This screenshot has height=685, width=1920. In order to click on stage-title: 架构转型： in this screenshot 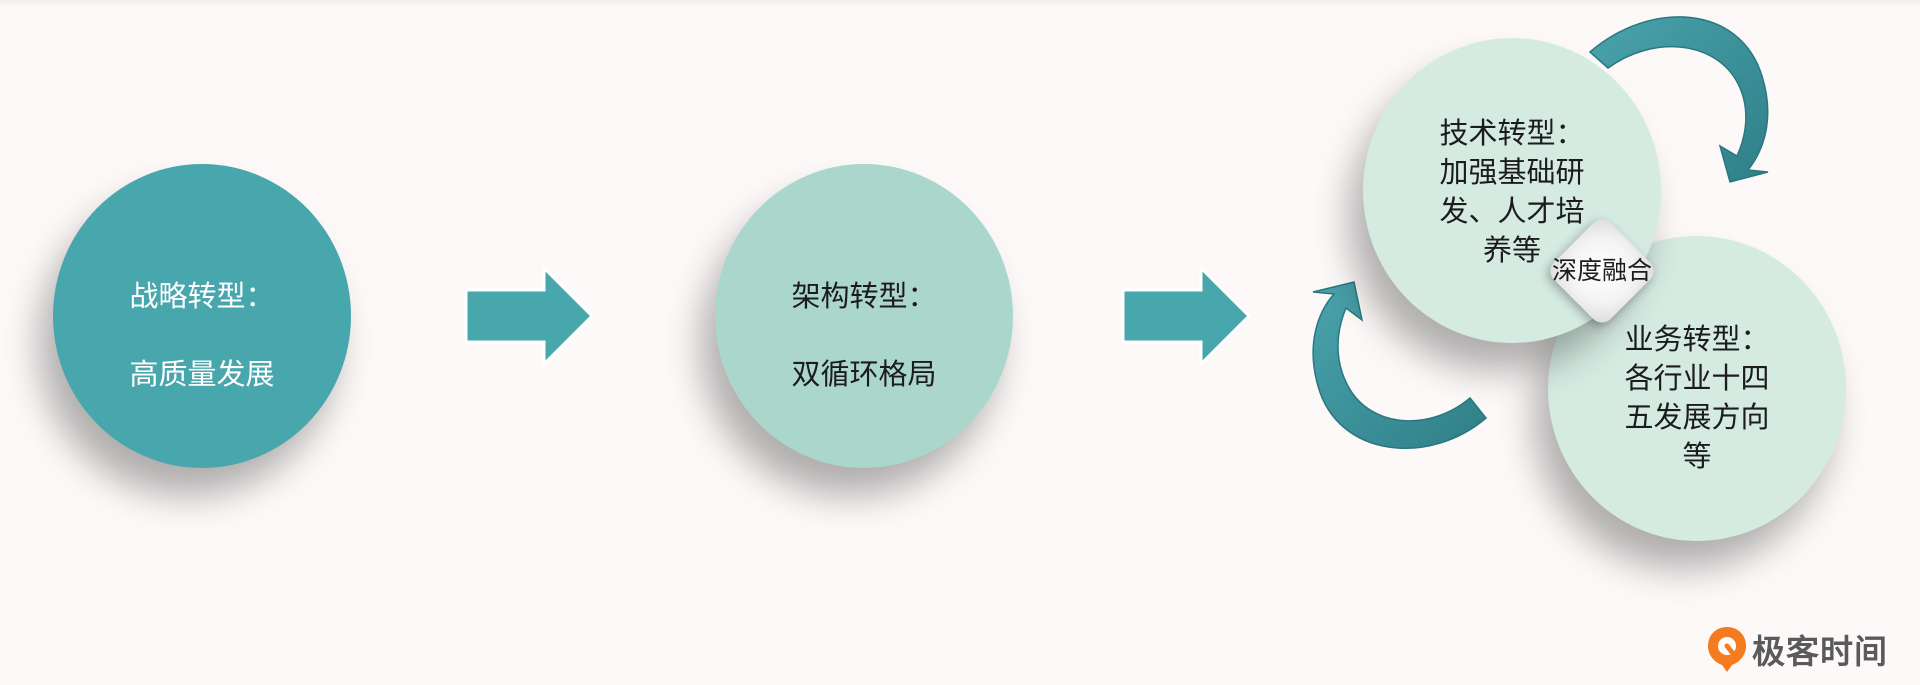, I will do `click(864, 296)`.